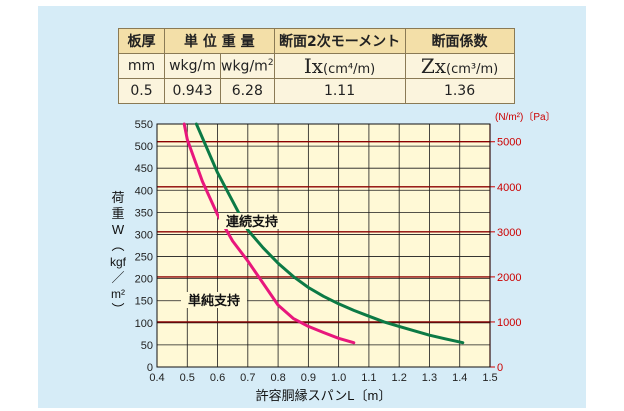 The height and width of the screenshot is (411, 624). Describe the element at coordinates (509, 143) in the screenshot. I see `y2-tick-label: 5000` at that location.